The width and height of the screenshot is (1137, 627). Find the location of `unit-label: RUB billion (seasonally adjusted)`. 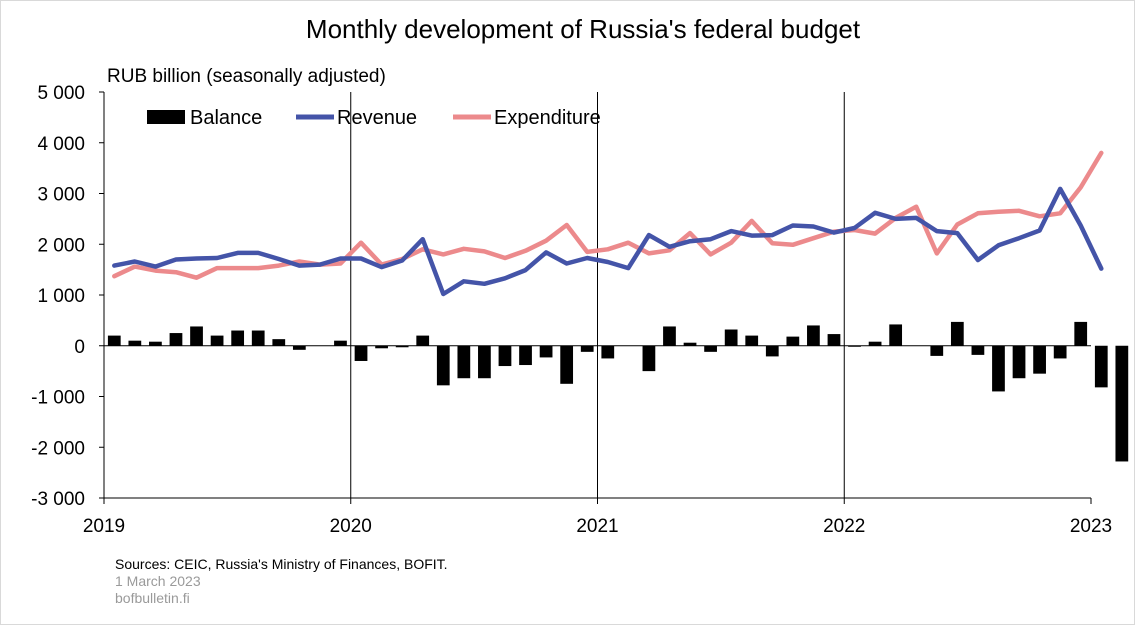

unit-label: RUB billion (seasonally adjusted) is located at coordinates (246, 76).